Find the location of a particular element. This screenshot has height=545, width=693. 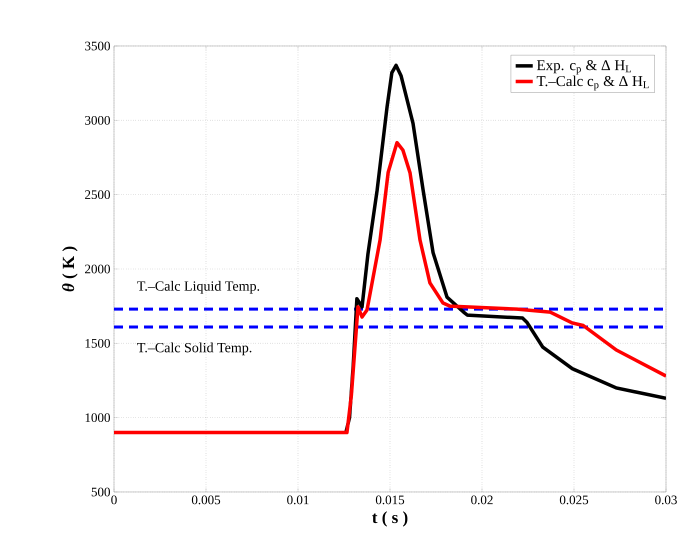

ref-line-label: T.–Calc Solid Temp. is located at coordinates (194, 349).